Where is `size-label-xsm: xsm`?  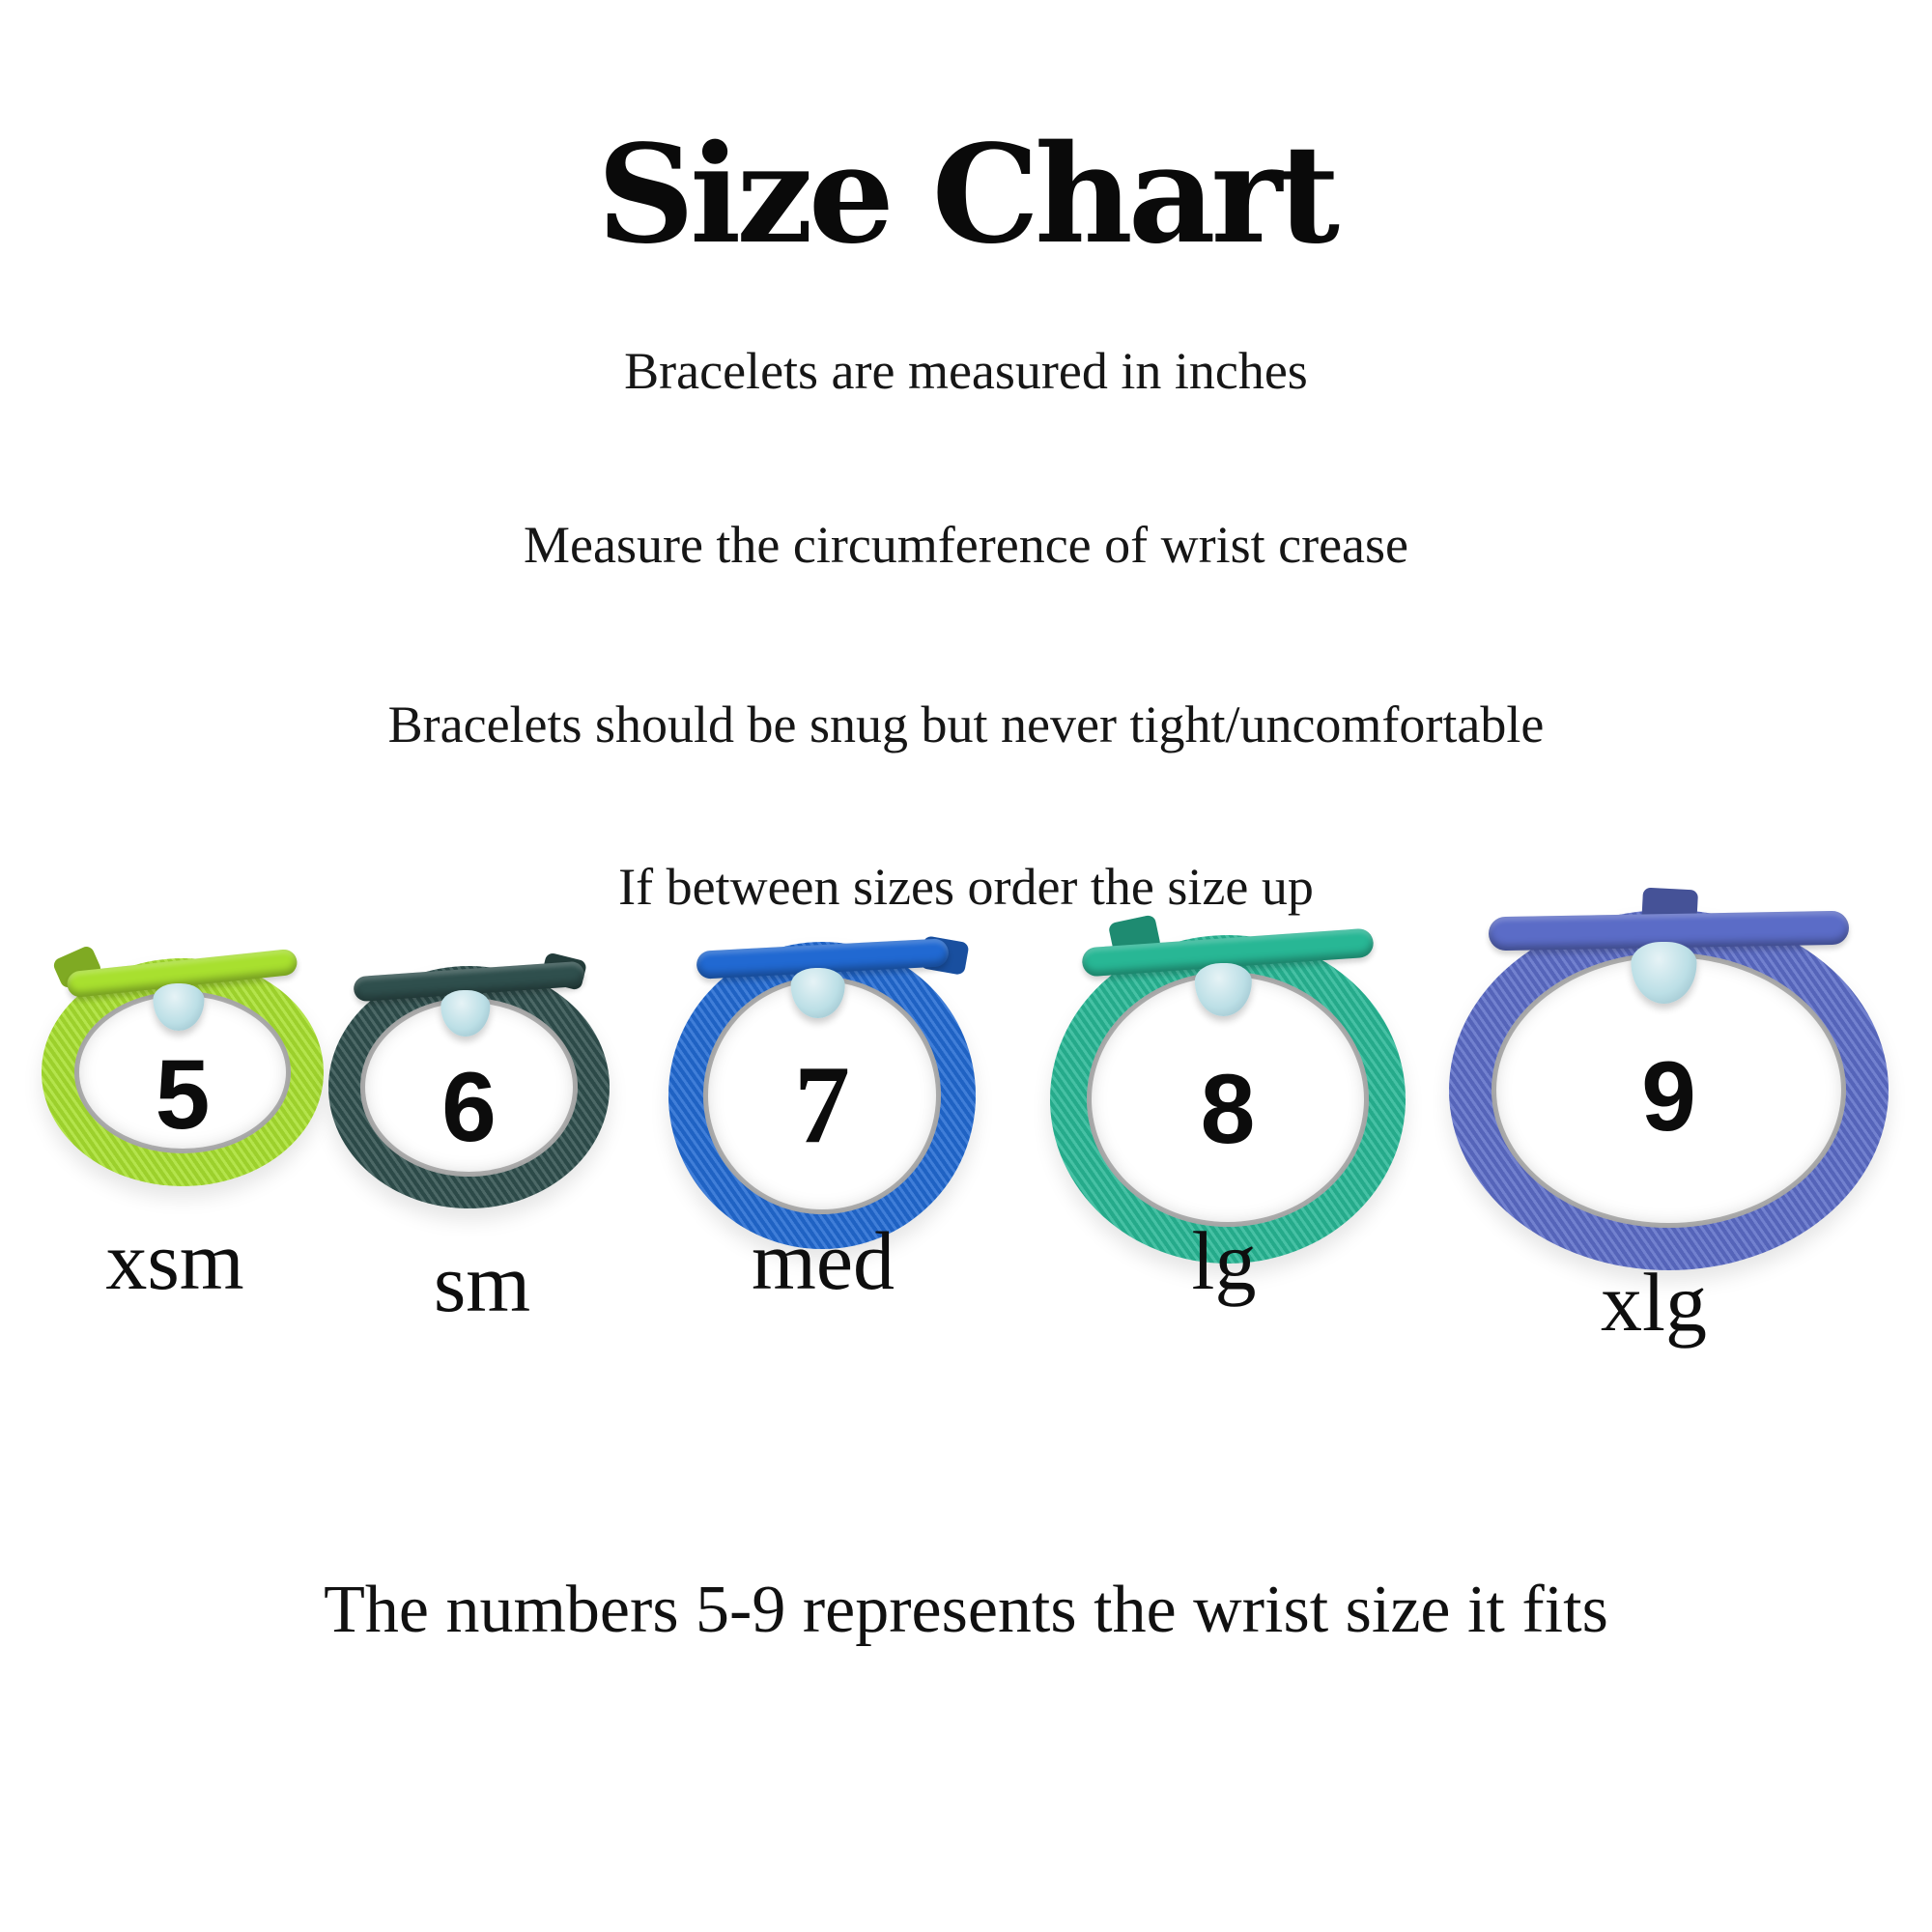 size-label-xsm: xsm is located at coordinates (174, 1260).